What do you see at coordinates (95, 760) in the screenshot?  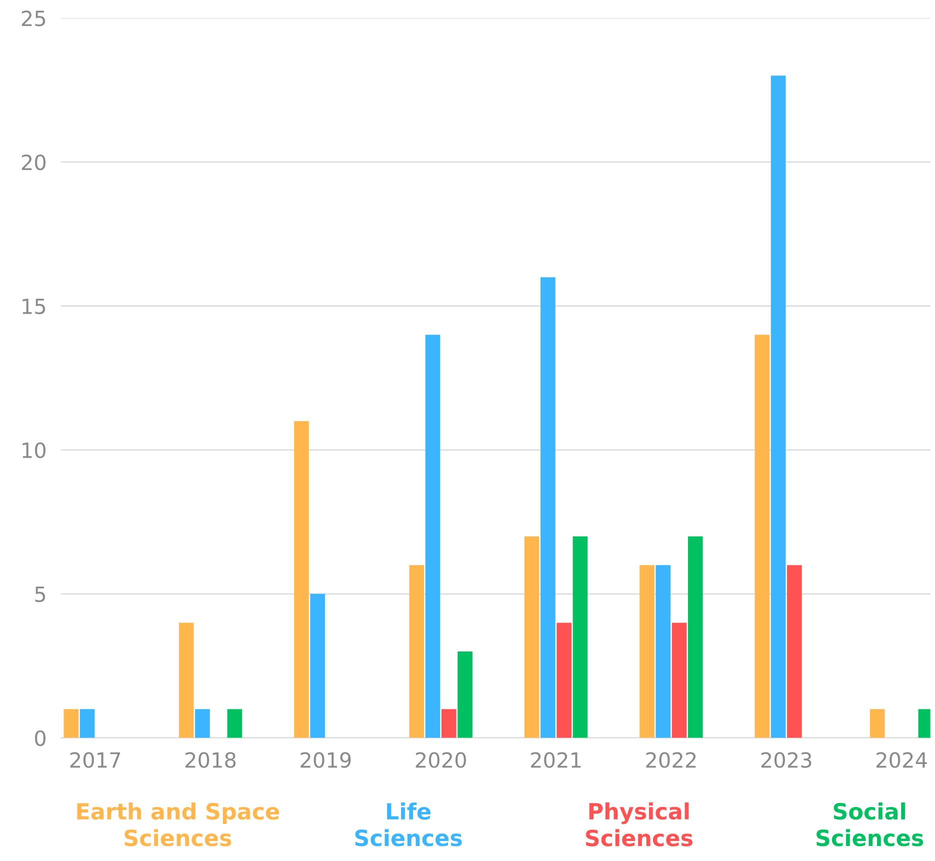 I see `x-tick-label: 2017` at bounding box center [95, 760].